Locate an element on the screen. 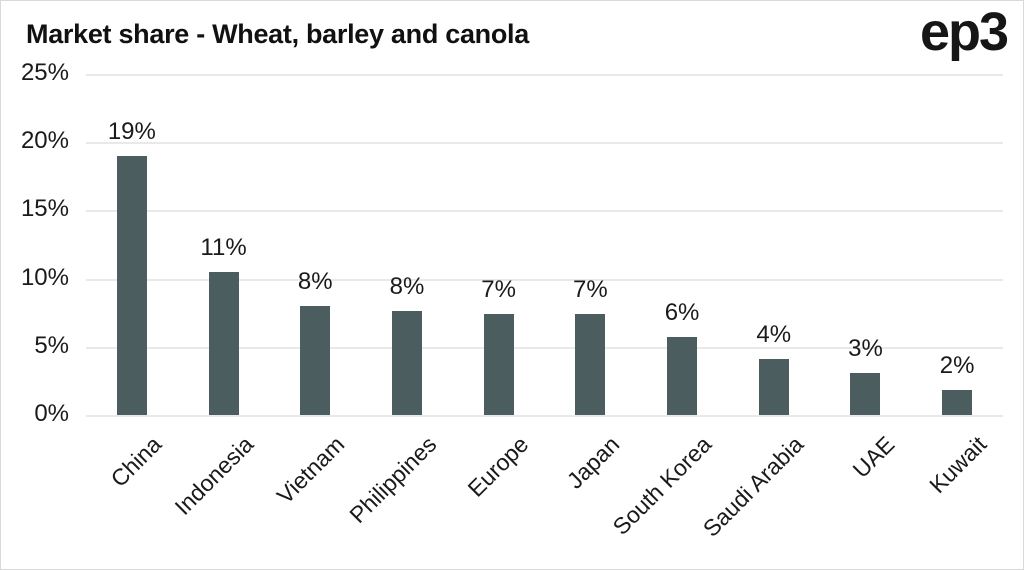 This screenshot has width=1024, height=570. value-label-saudi-arabia: 4% is located at coordinates (774, 335).